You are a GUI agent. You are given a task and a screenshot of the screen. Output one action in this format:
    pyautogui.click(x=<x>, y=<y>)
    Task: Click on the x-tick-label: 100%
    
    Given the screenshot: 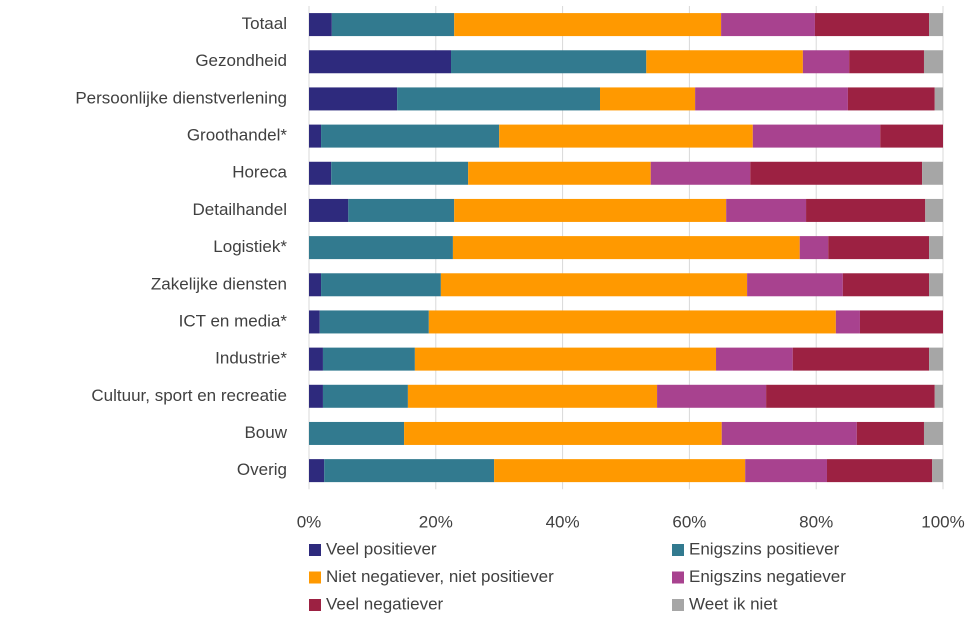 What is the action you would take?
    pyautogui.click(x=942, y=521)
    